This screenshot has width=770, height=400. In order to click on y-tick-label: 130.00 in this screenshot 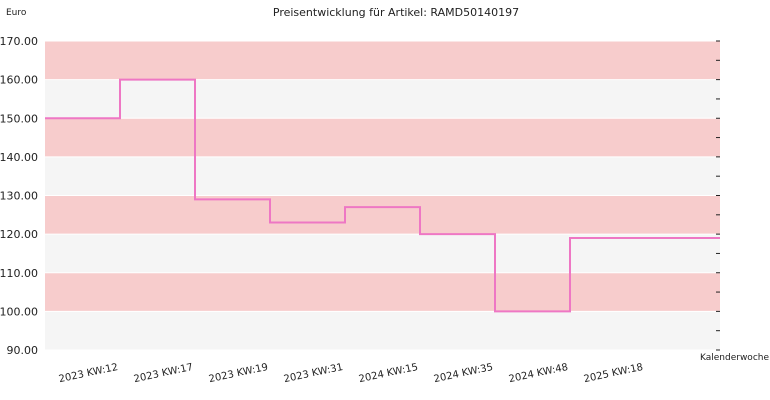, I will do `click(19, 196)`.